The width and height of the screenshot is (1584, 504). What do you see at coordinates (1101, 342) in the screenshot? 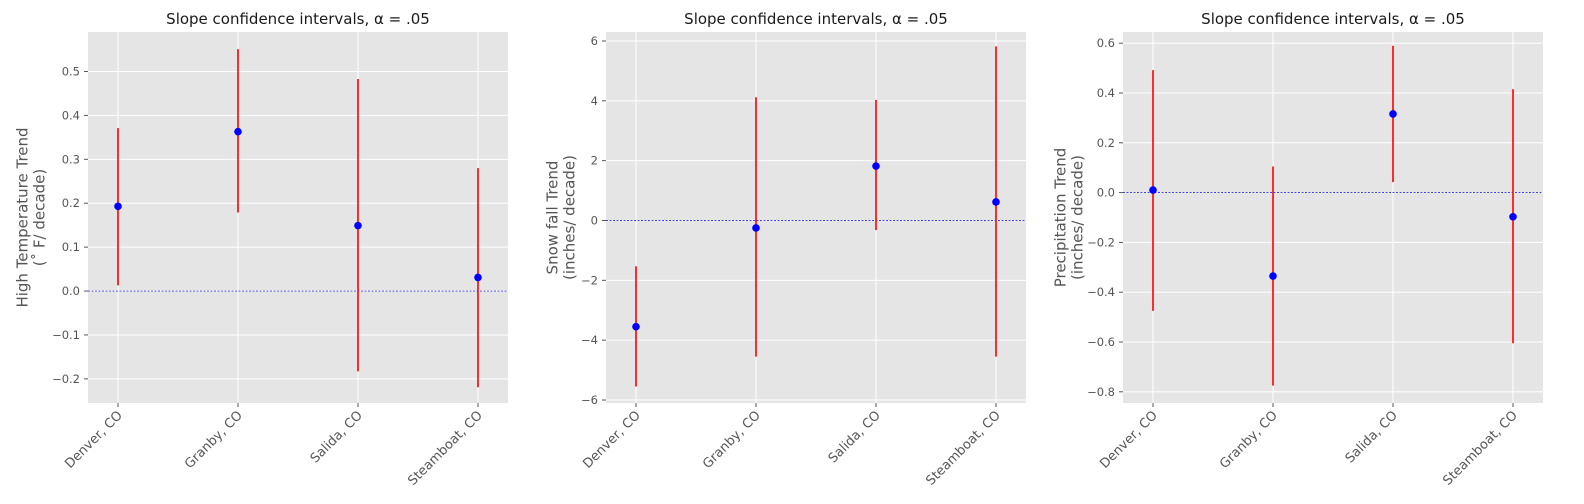
I see `y-tick-label: −0.6` at bounding box center [1101, 342].